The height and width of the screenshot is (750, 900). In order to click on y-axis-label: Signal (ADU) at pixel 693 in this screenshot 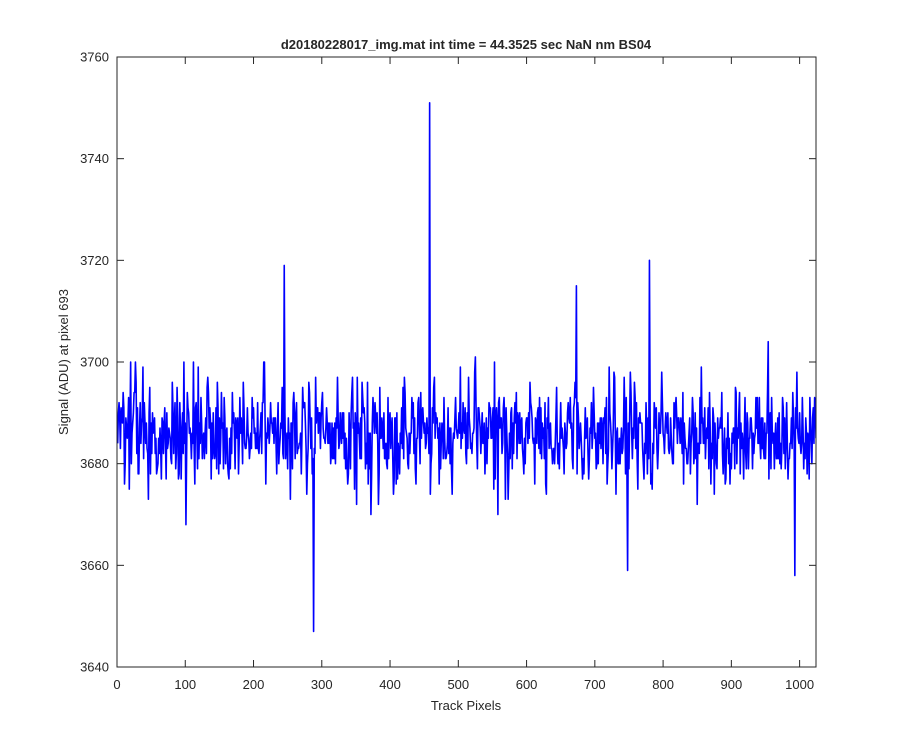, I will do `click(63, 362)`.